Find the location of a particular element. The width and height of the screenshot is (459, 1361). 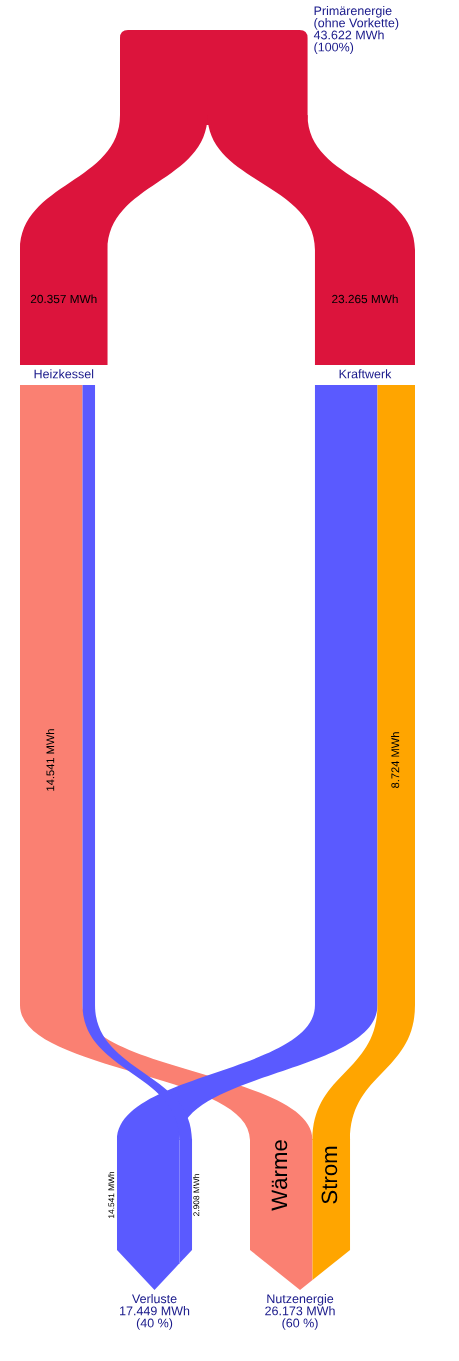

text: Wärme is located at coordinates (279, 1175).